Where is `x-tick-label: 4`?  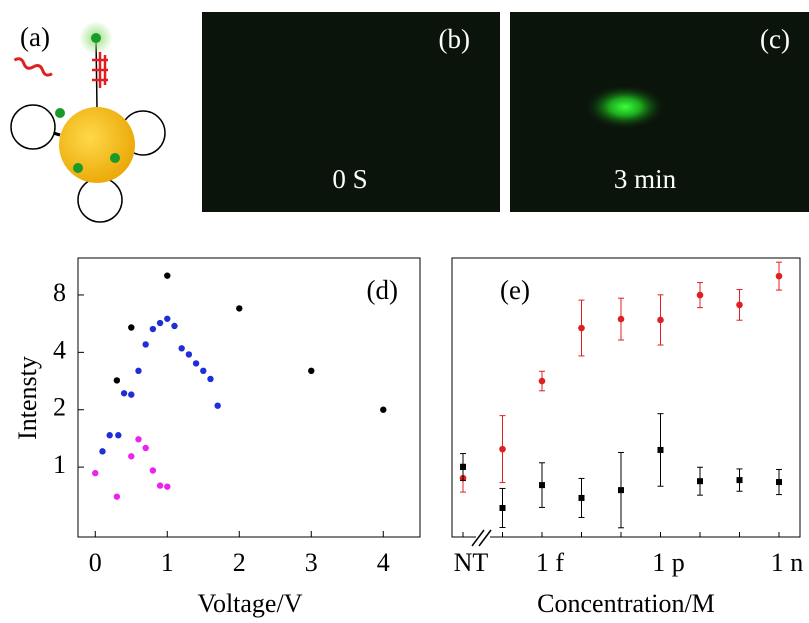 x-tick-label: 4 is located at coordinates (383, 562).